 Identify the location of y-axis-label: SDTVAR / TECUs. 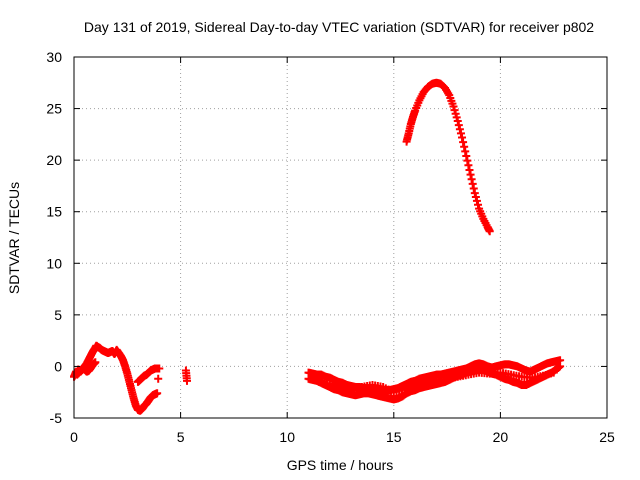
(14, 238).